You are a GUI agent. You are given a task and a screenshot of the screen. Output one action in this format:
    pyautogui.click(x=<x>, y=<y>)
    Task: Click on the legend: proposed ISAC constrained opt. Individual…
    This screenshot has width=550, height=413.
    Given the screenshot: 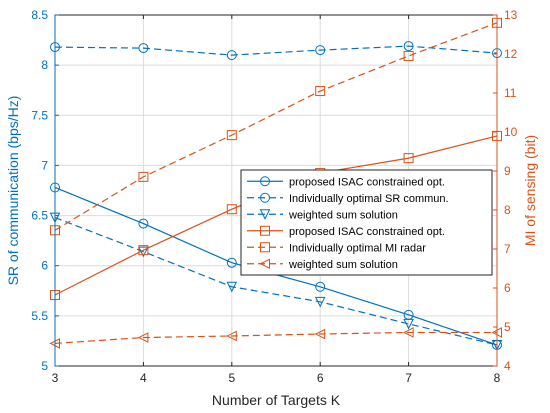 What is the action you would take?
    pyautogui.click(x=366, y=222)
    